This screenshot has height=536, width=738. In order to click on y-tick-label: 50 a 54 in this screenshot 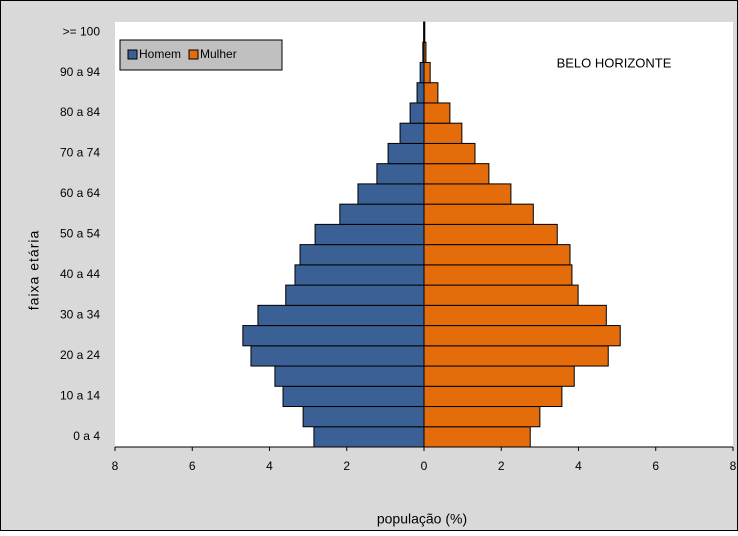, I will do `click(80, 234)`.